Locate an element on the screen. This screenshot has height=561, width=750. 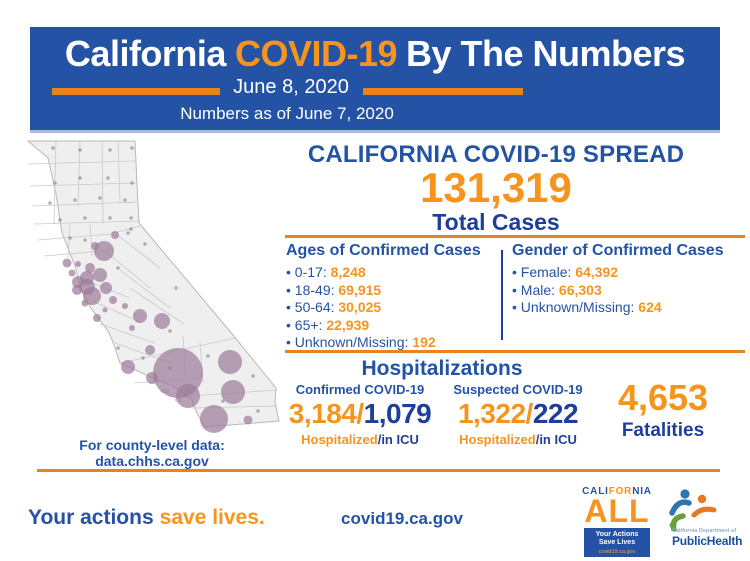
date-divider-left is located at coordinates (136, 91).